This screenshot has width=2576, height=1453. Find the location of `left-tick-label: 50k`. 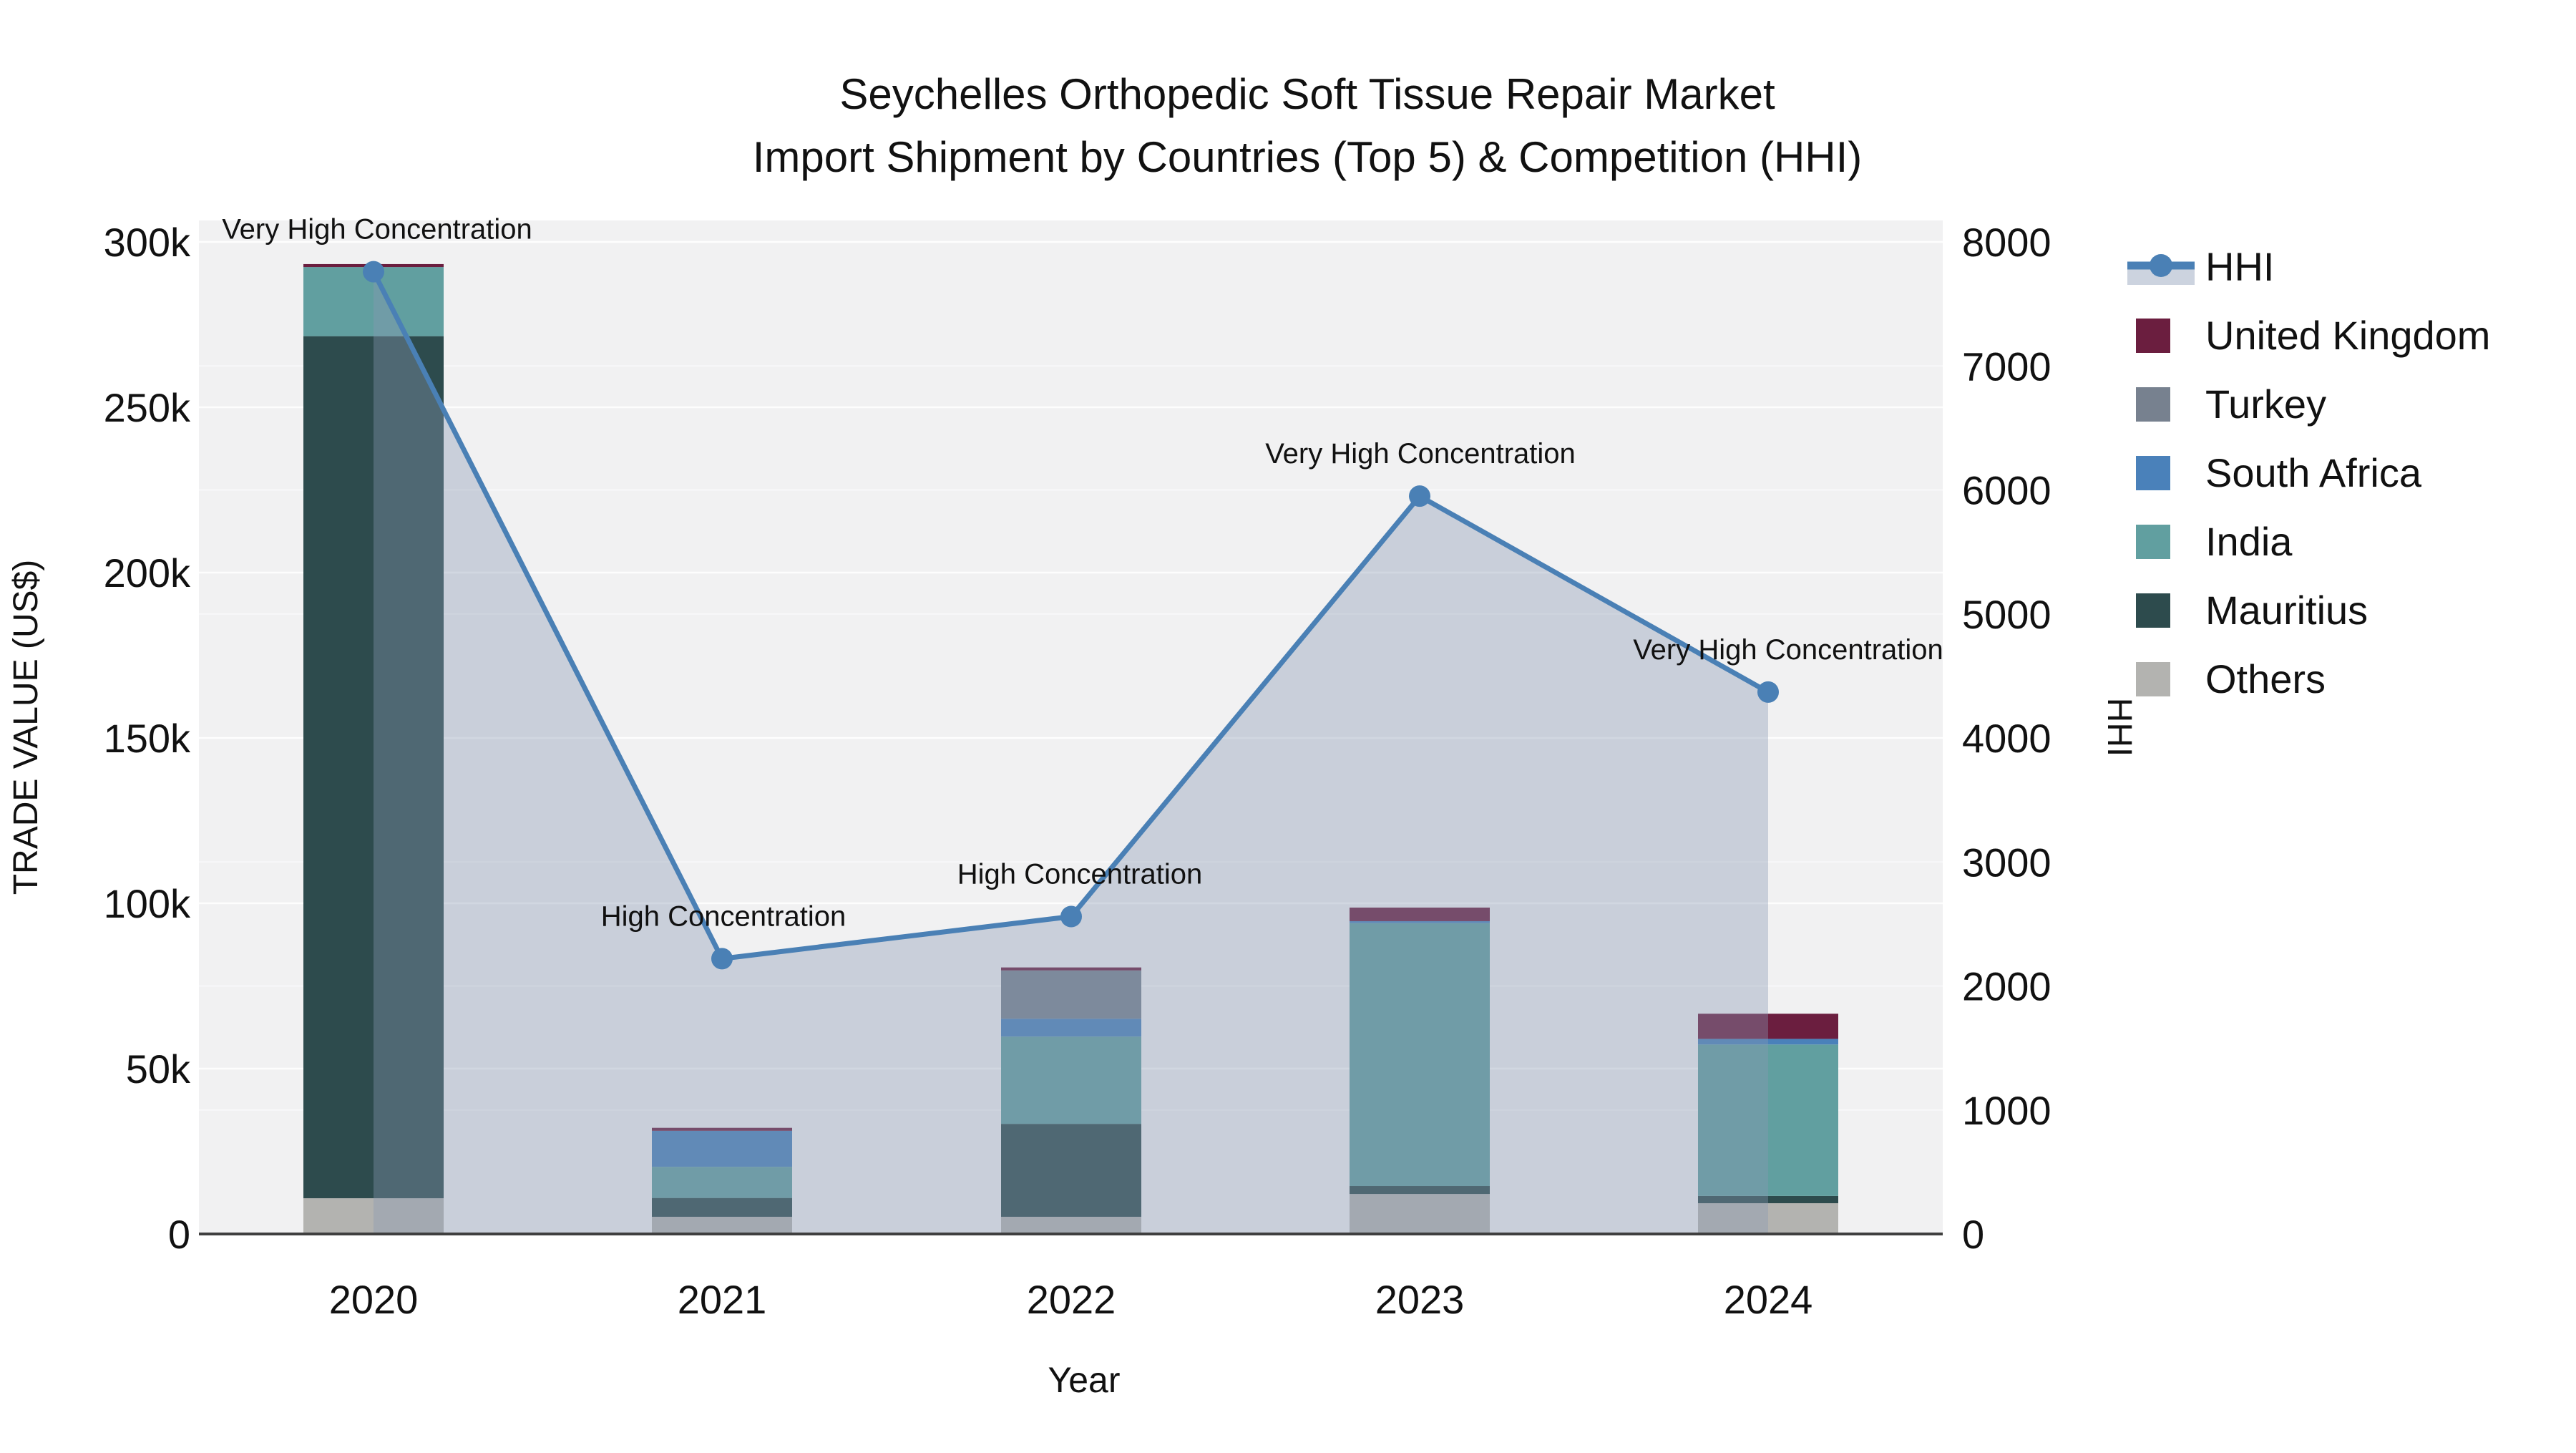

left-tick-label: 50k is located at coordinates (158, 1069).